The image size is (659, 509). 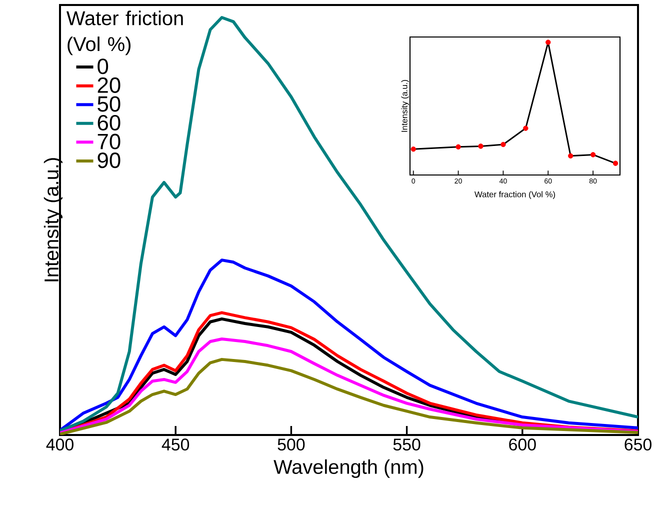 What do you see at coordinates (638, 444) in the screenshot?
I see `x-tick-label: 650` at bounding box center [638, 444].